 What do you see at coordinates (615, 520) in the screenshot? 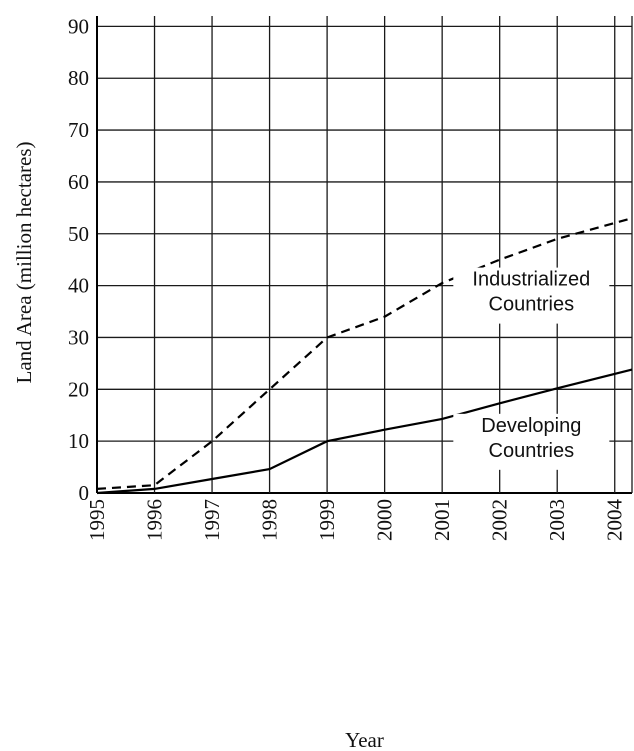
I see `x-tick-label: 2004` at bounding box center [615, 520].